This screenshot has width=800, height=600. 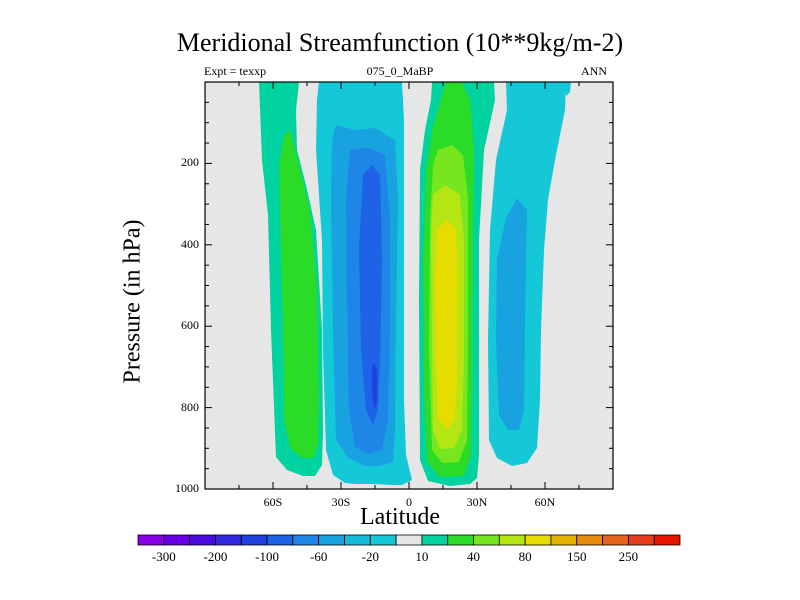 I want to click on colorbar-label: -100, so click(x=267, y=556).